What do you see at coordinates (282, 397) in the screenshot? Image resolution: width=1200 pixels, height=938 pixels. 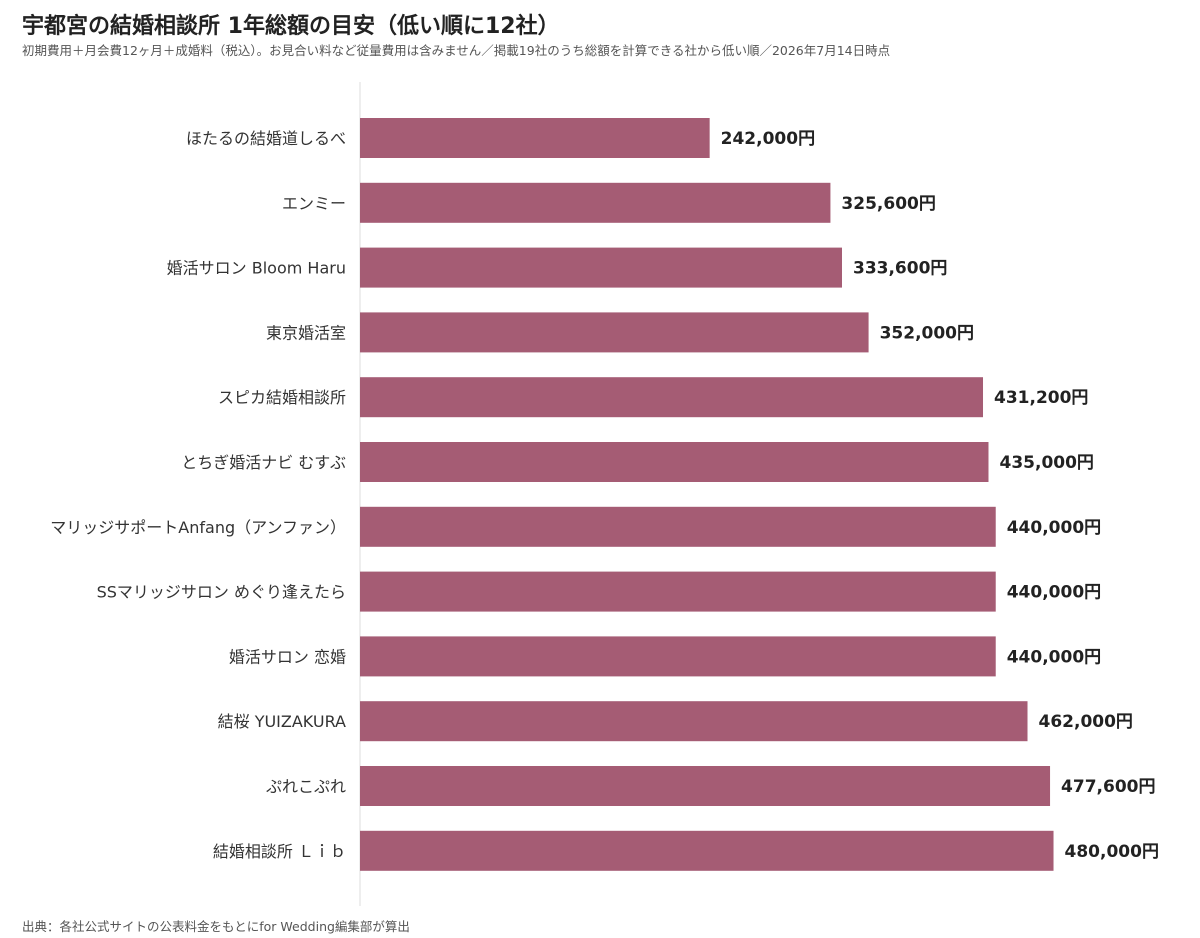 I see `category-label: スピカ結婚相談所` at bounding box center [282, 397].